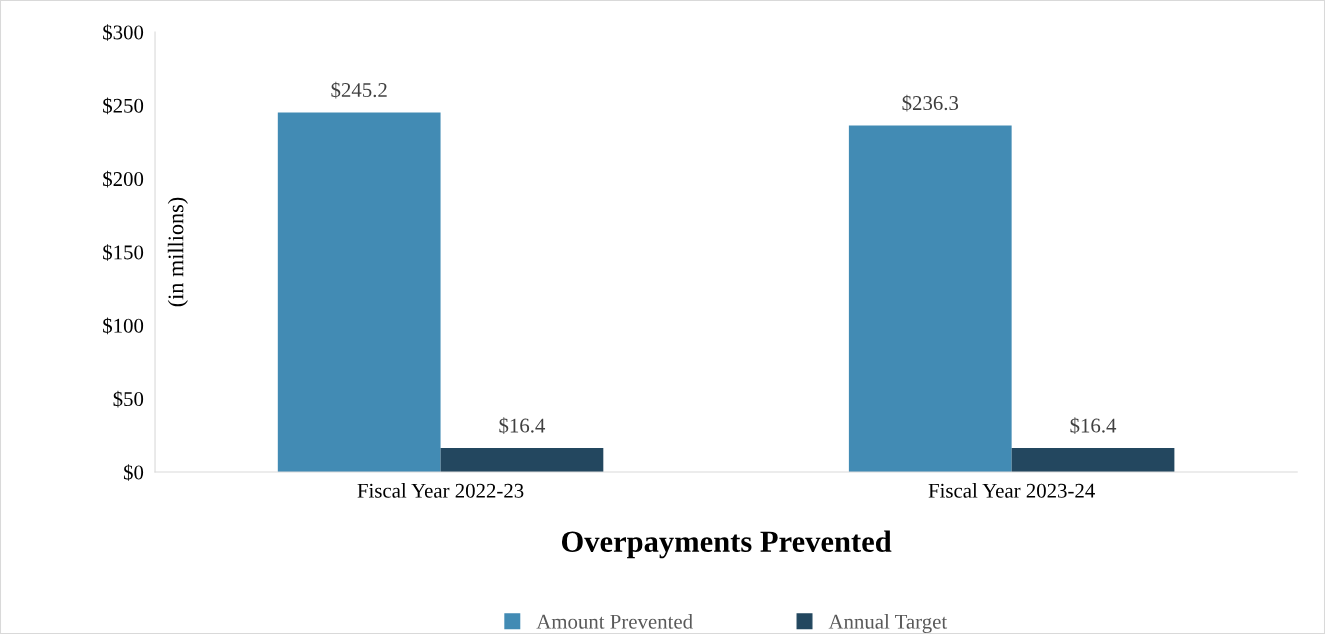 The image size is (1325, 634). What do you see at coordinates (123, 326) in the screenshot?
I see `y-tick-label: $100` at bounding box center [123, 326].